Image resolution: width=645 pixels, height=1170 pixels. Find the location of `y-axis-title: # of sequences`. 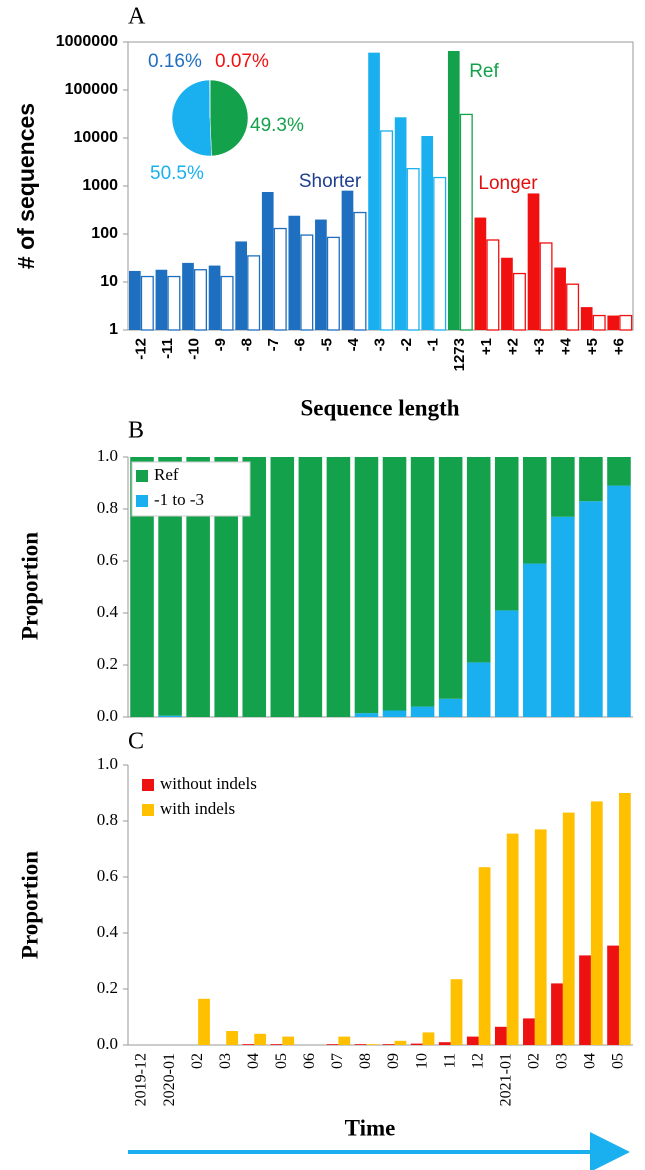

y-axis-title: # of sequences is located at coordinates (26, 186).